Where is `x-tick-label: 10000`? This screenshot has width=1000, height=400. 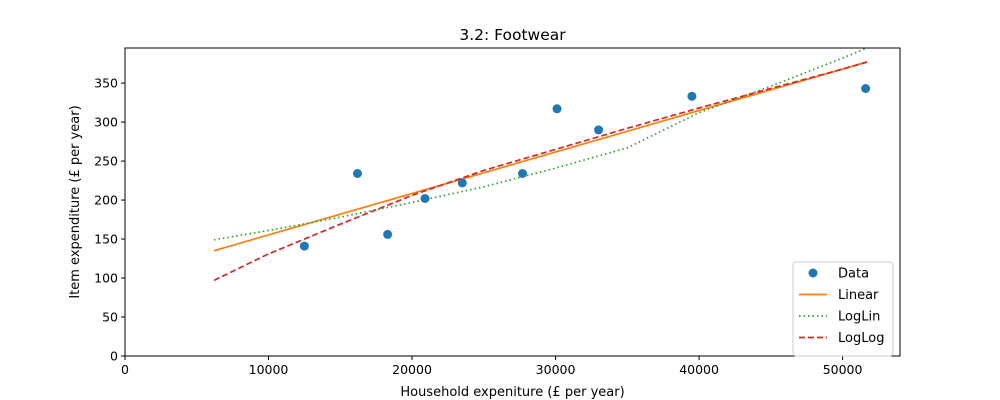
x-tick-label: 10000 is located at coordinates (269, 369).